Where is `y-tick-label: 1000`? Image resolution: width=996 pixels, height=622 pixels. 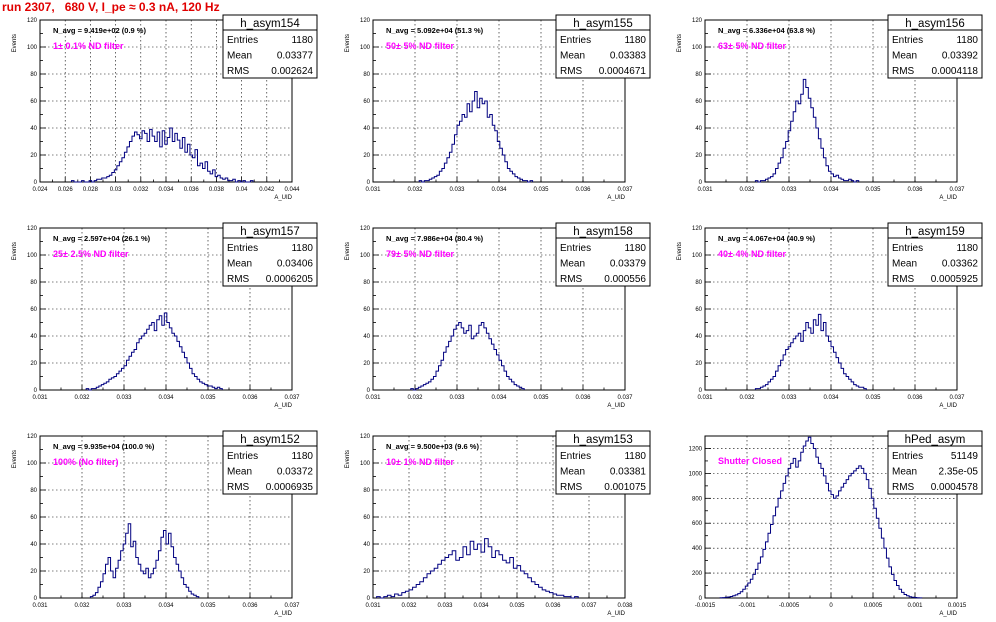
y-tick-label: 1000 is located at coordinates (696, 474).